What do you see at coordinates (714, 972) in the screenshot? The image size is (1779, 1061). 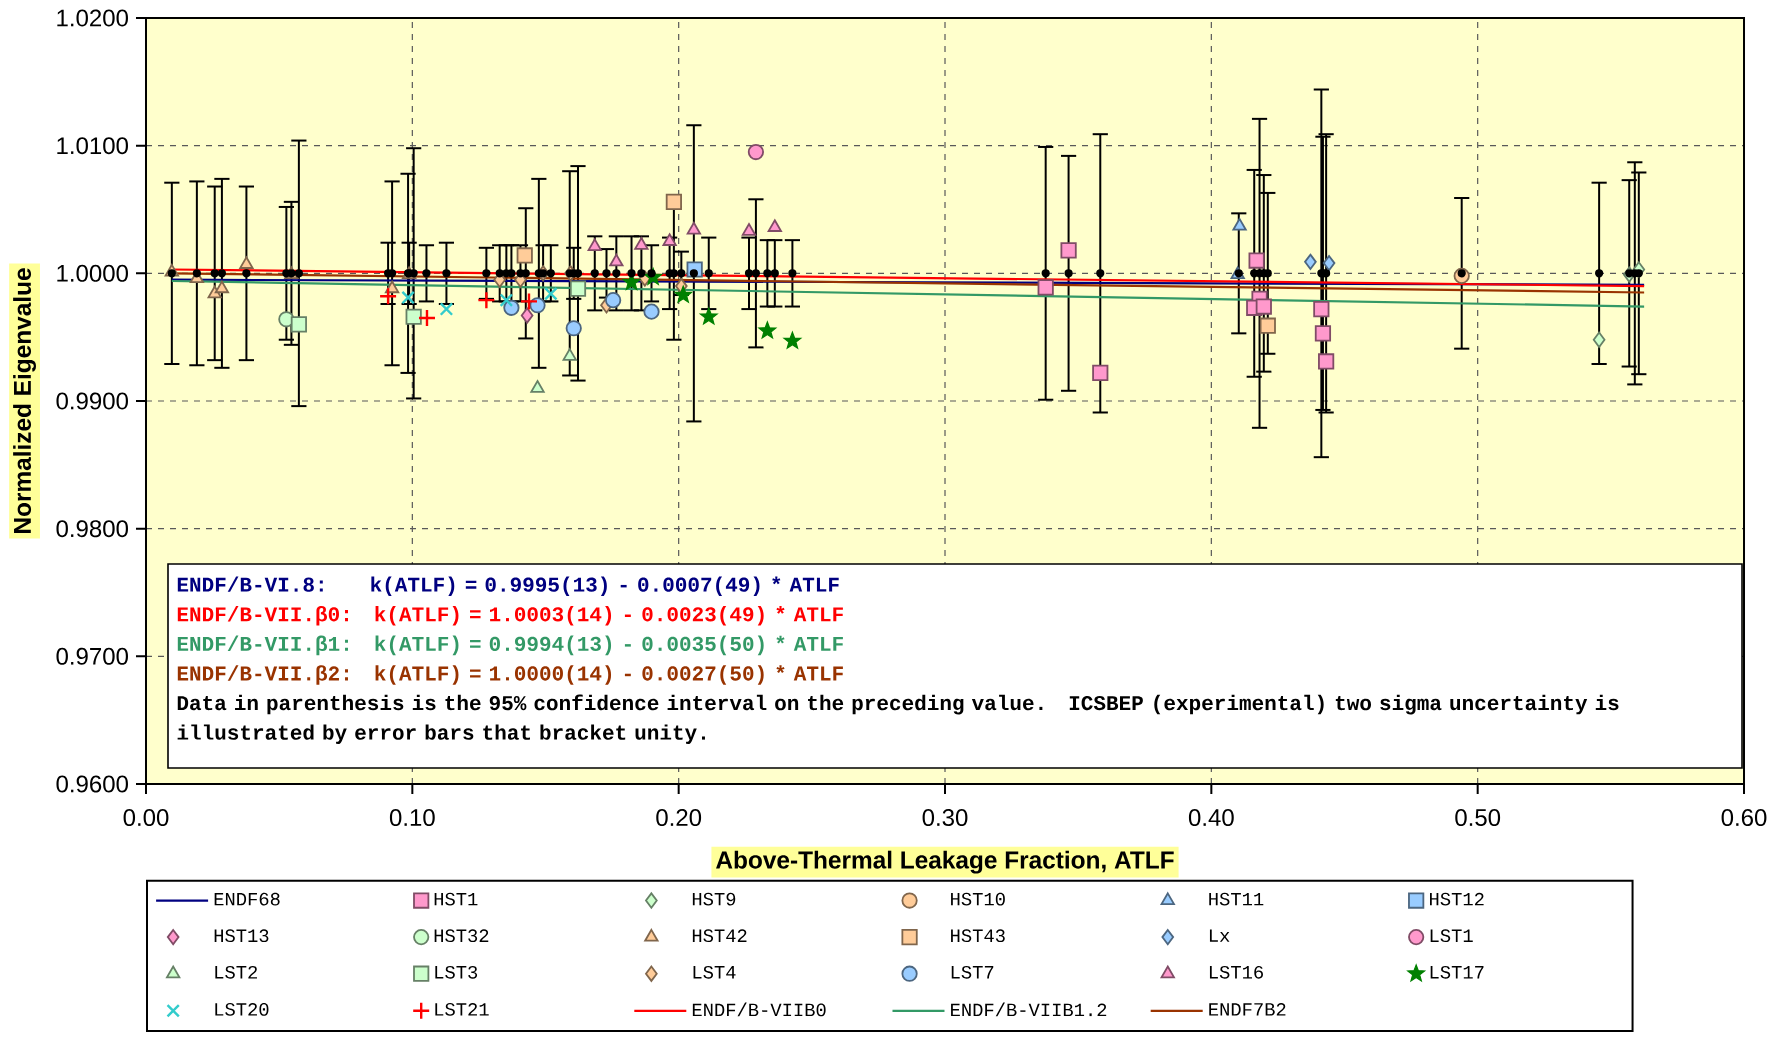 I see `legend-label: LST4` at bounding box center [714, 972].